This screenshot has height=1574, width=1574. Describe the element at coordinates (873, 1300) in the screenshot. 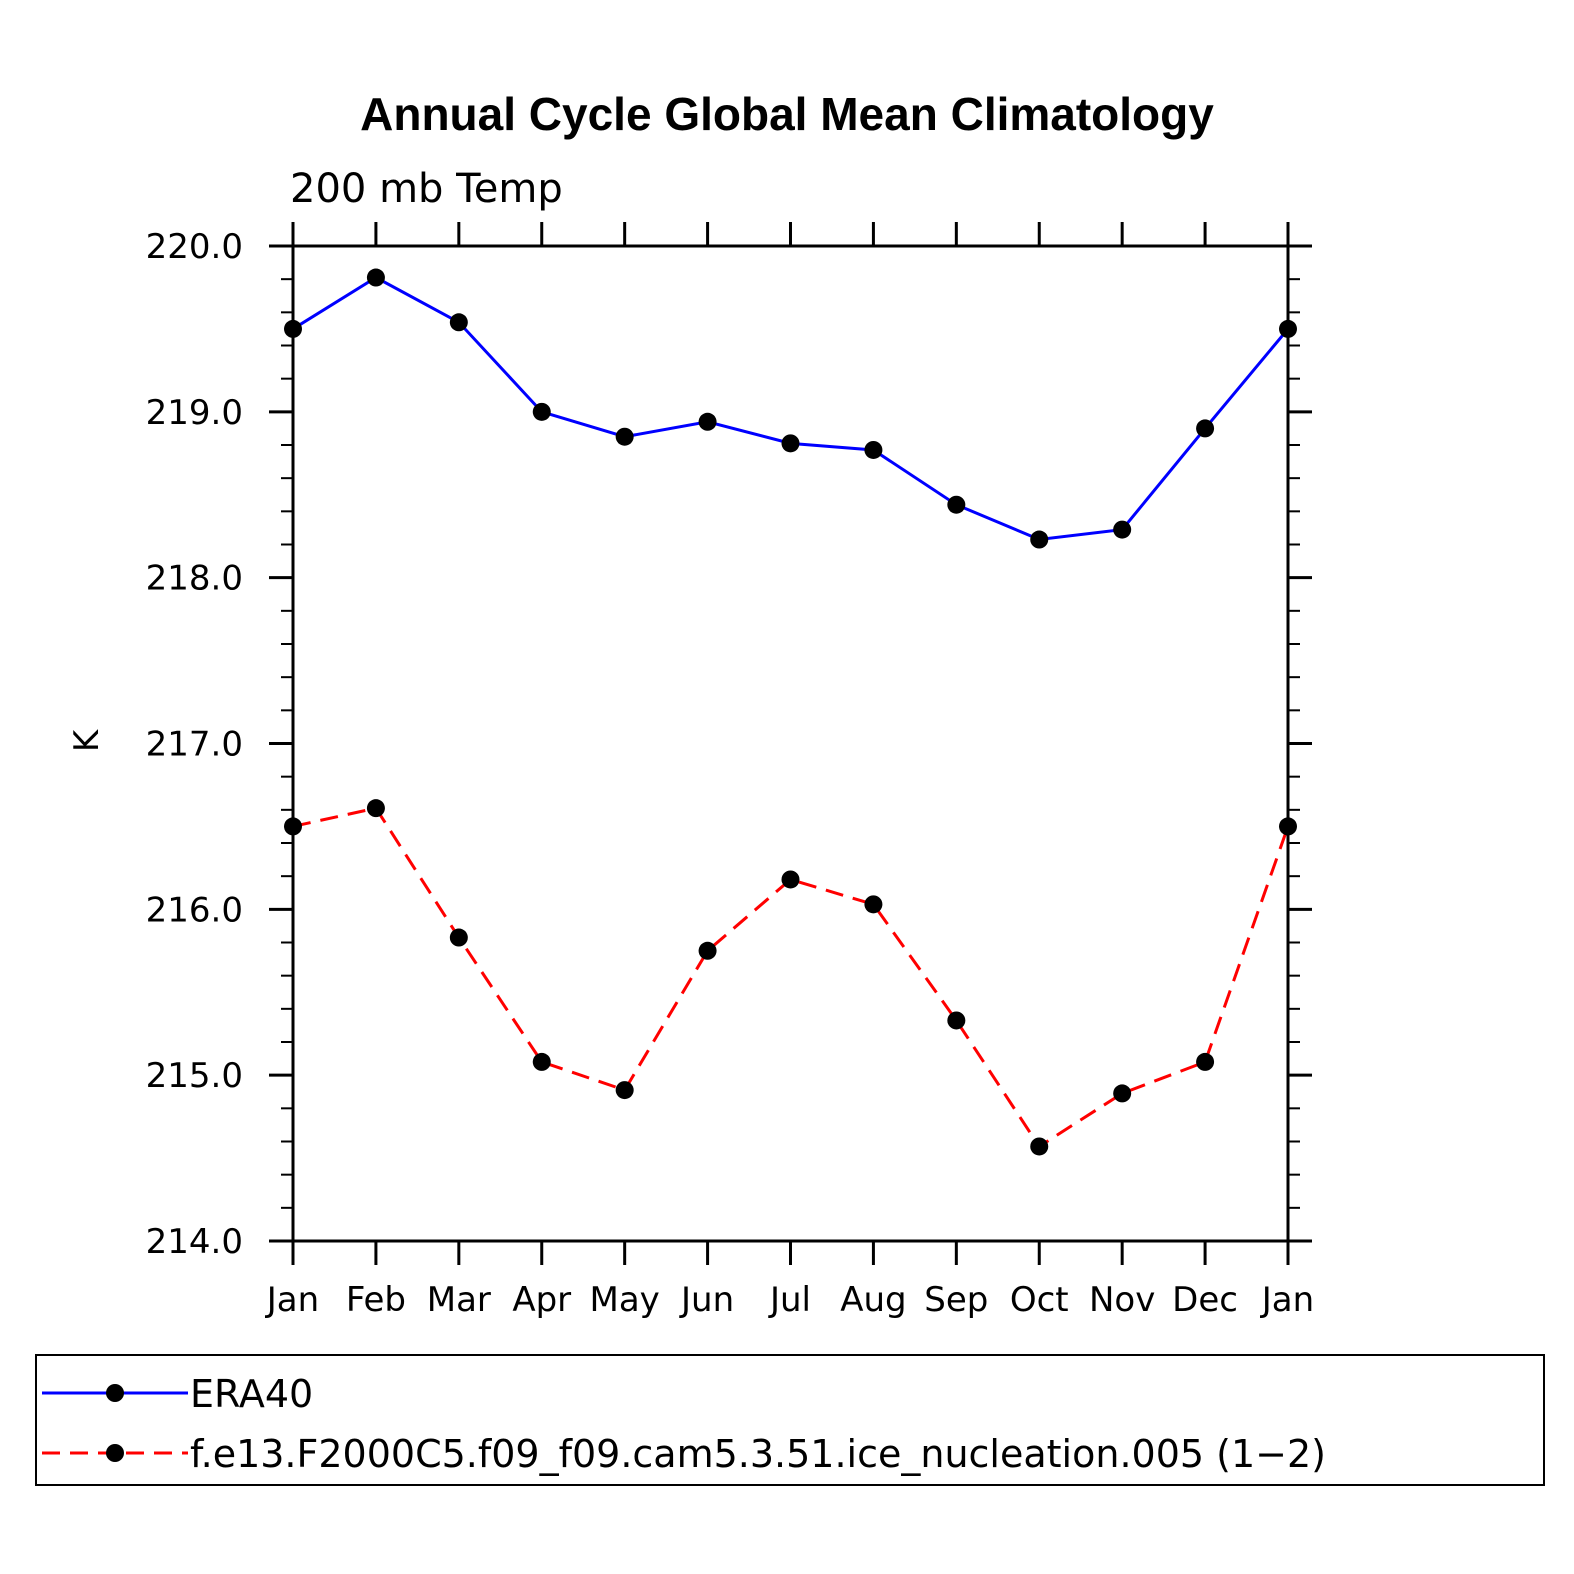

I see `x-tick-label: Aug` at that location.